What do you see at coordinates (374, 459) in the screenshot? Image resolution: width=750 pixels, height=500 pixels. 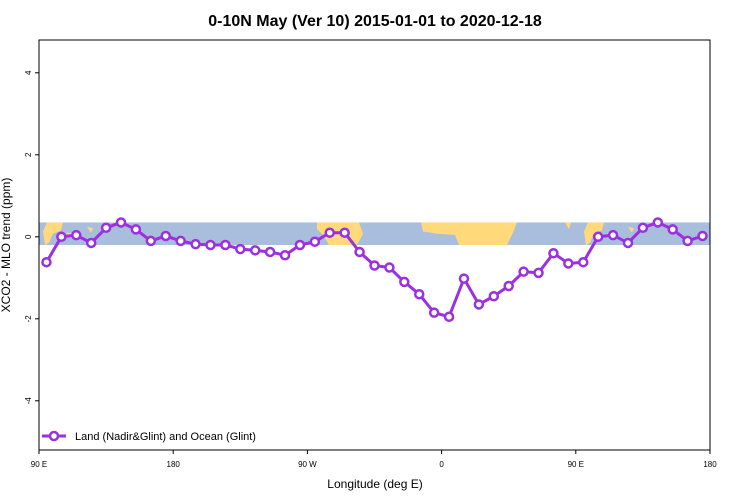 I see `x-axis-ticks: 90 E 180 90 W 0 90 E 180` at bounding box center [374, 459].